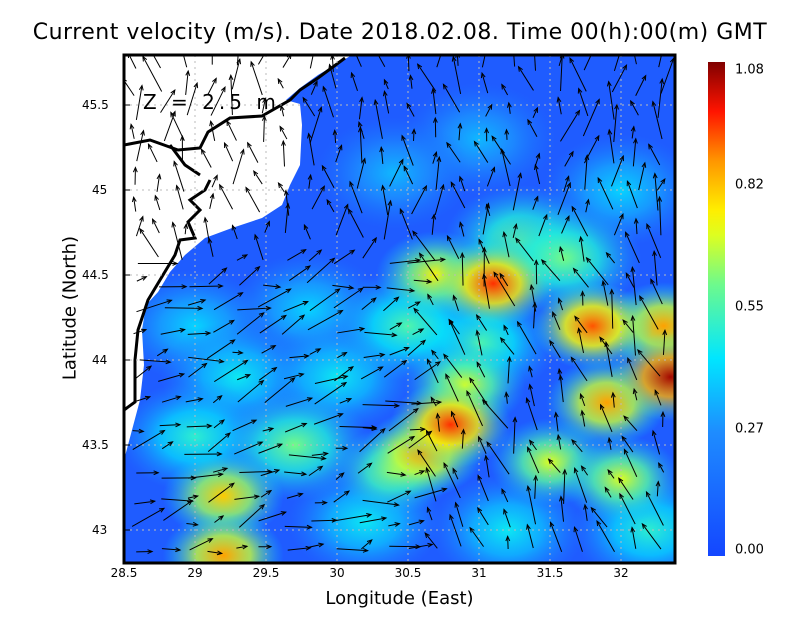 The width and height of the screenshot is (800, 618). Describe the element at coordinates (127, 317) in the screenshot. I see `axis-ticks` at that location.